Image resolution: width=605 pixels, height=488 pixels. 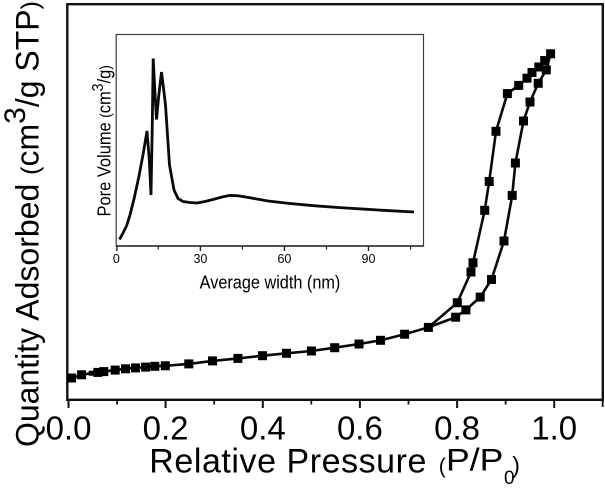 I want to click on svg-text: 60, so click(x=284, y=259).